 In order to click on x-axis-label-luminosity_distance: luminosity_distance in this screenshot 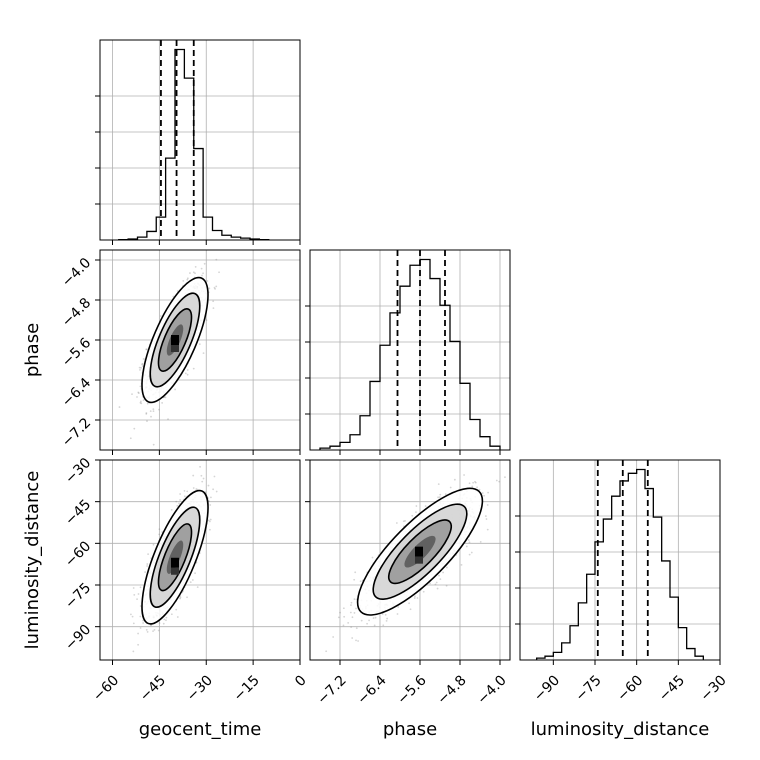, I will do `click(620, 729)`.